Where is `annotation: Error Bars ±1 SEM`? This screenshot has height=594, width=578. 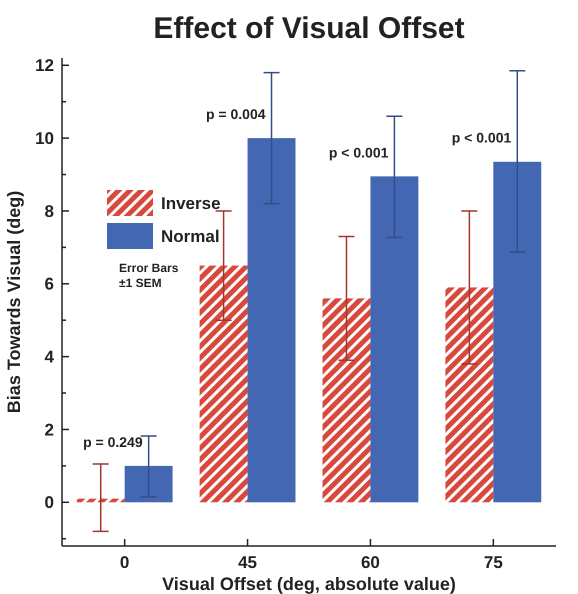 annotation: Error Bars ±1 SEM is located at coordinates (149, 275).